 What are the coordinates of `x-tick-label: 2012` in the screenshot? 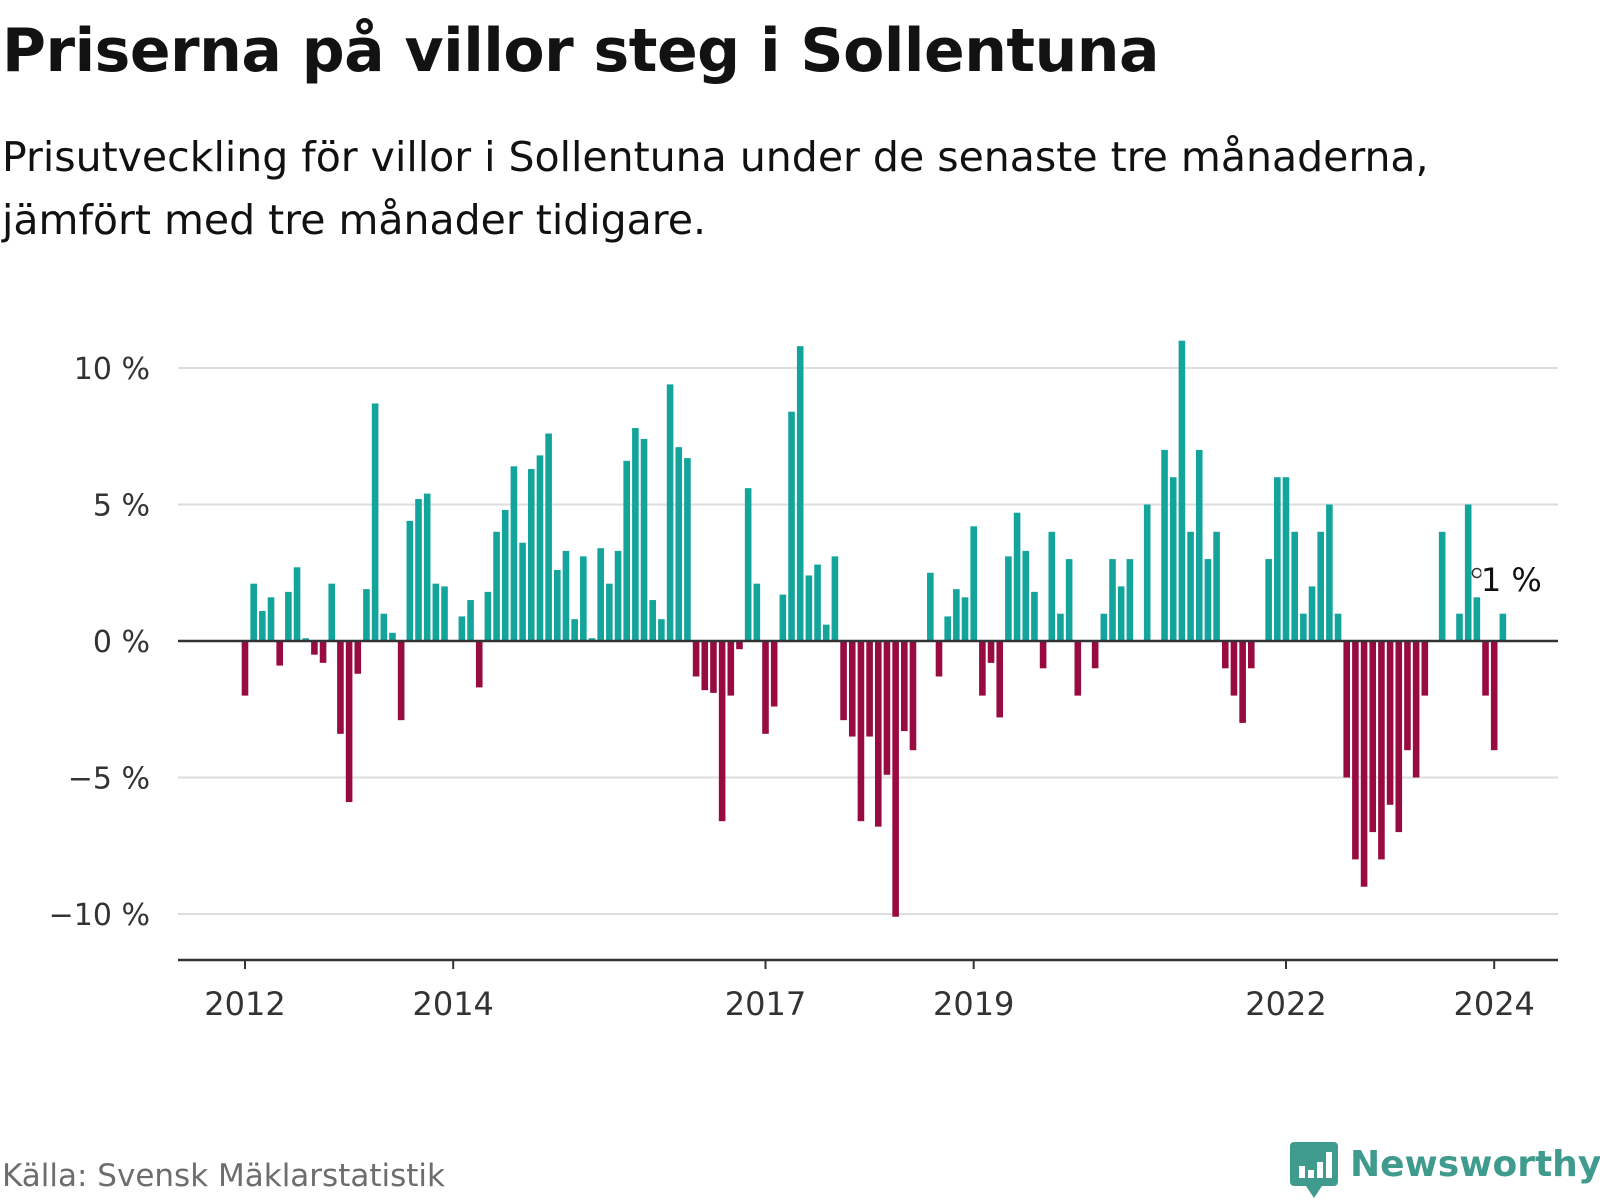 It's located at (244, 1004).